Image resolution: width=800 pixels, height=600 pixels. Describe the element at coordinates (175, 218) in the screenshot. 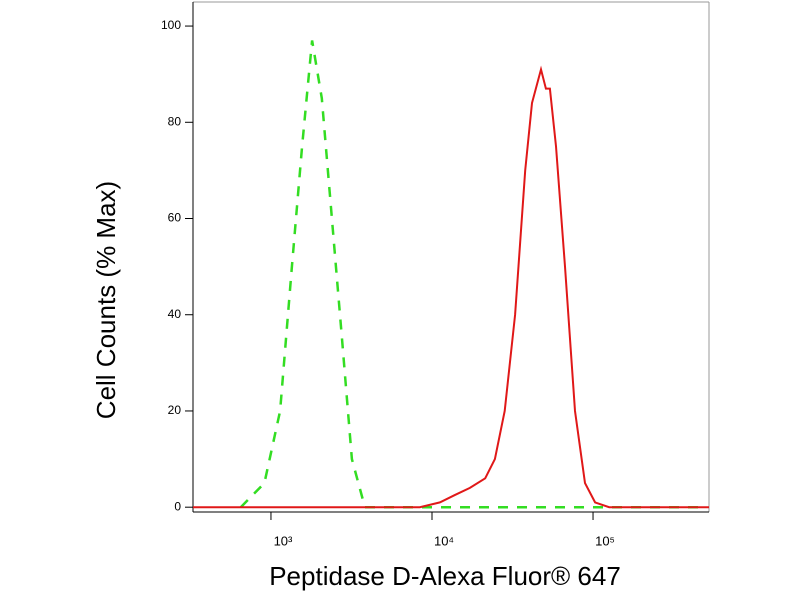

I see `y-tick-label: 60` at that location.